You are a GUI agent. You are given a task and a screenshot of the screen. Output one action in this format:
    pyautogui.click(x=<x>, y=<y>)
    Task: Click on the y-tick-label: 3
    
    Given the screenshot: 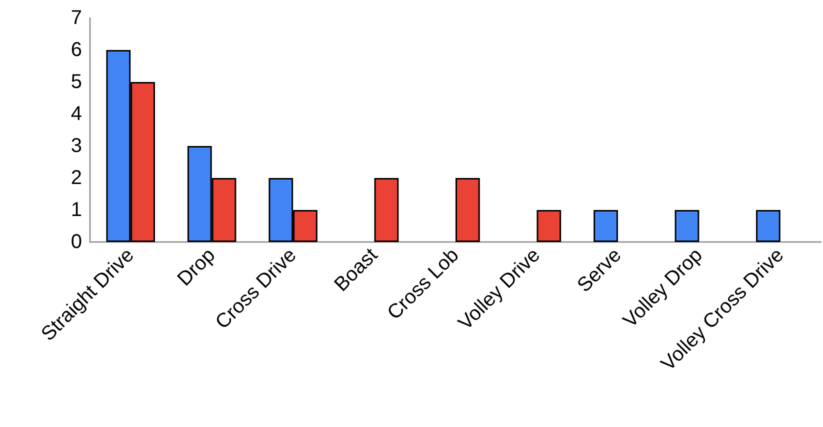 What is the action you would take?
    pyautogui.click(x=76, y=146)
    